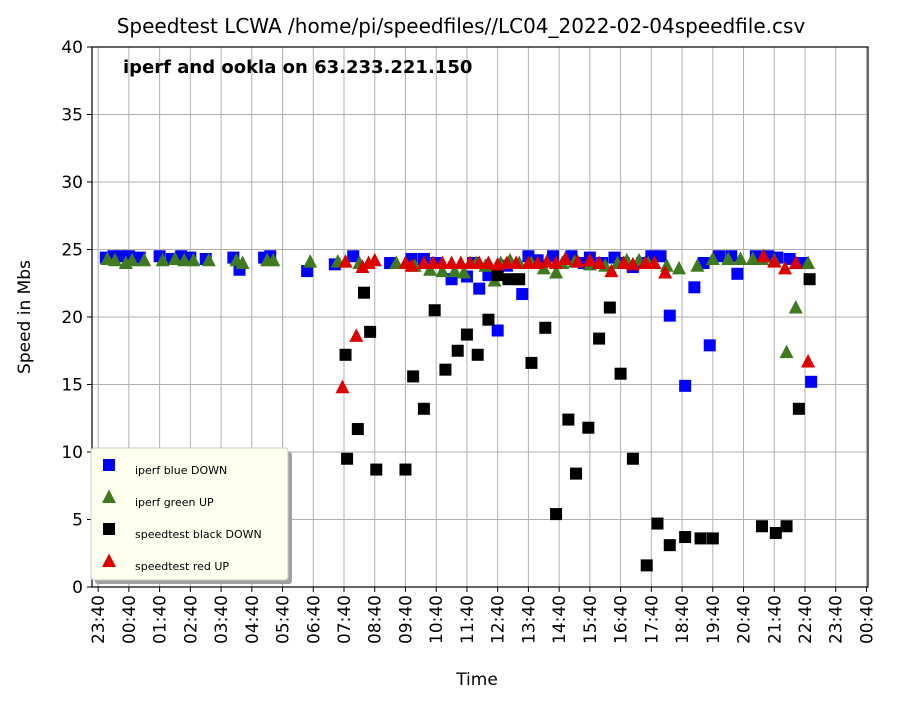 The height and width of the screenshot is (705, 922). I want to click on x-tick-label: 08:40, so click(376, 619).